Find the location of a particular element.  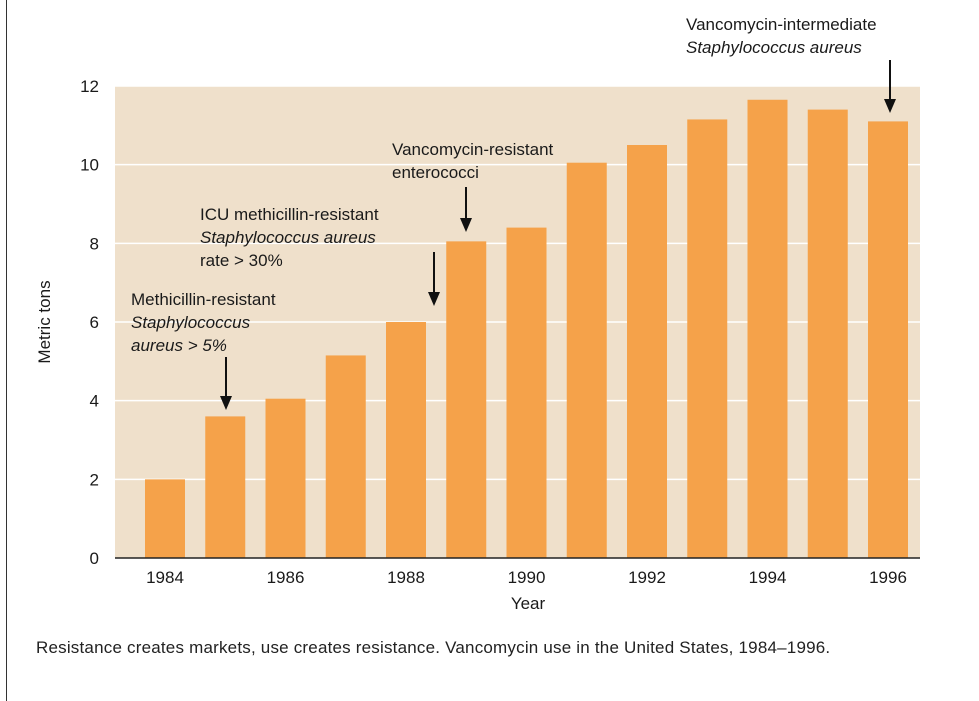

bar-1989 is located at coordinates (466, 399).